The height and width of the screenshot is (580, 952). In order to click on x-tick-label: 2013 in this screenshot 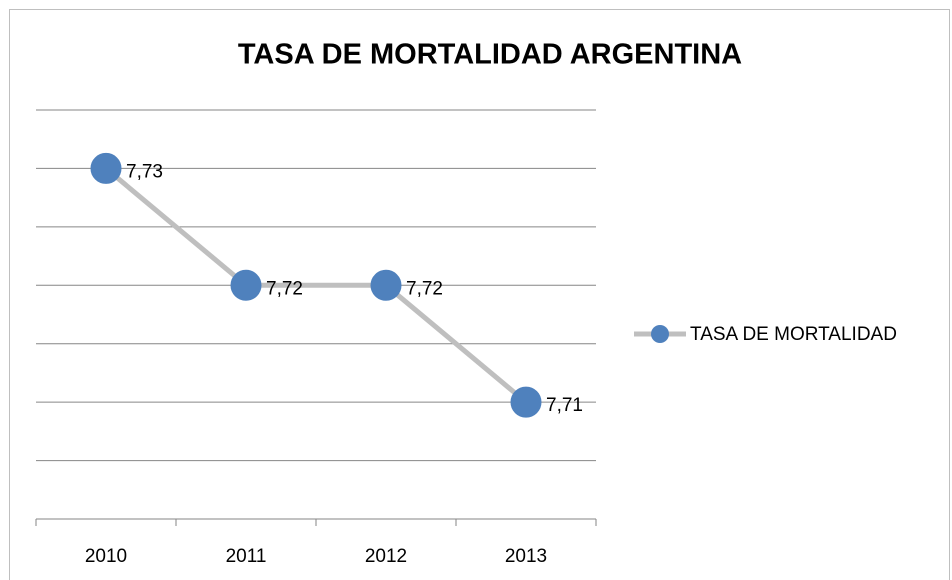, I will do `click(526, 556)`.